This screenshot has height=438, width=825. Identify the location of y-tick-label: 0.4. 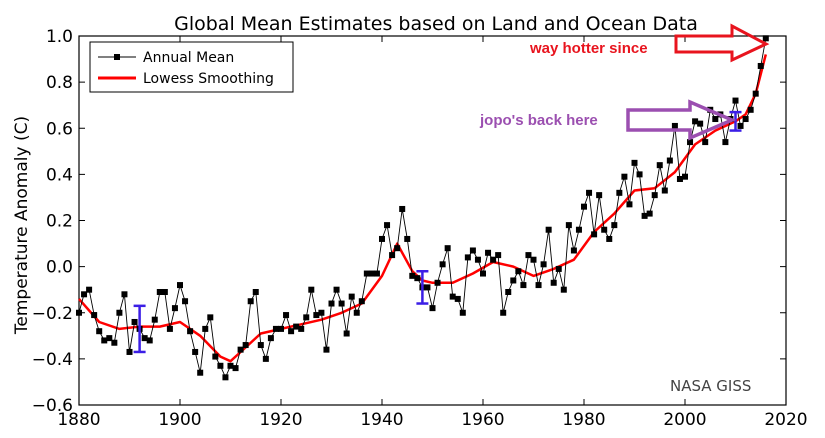
(59, 175).